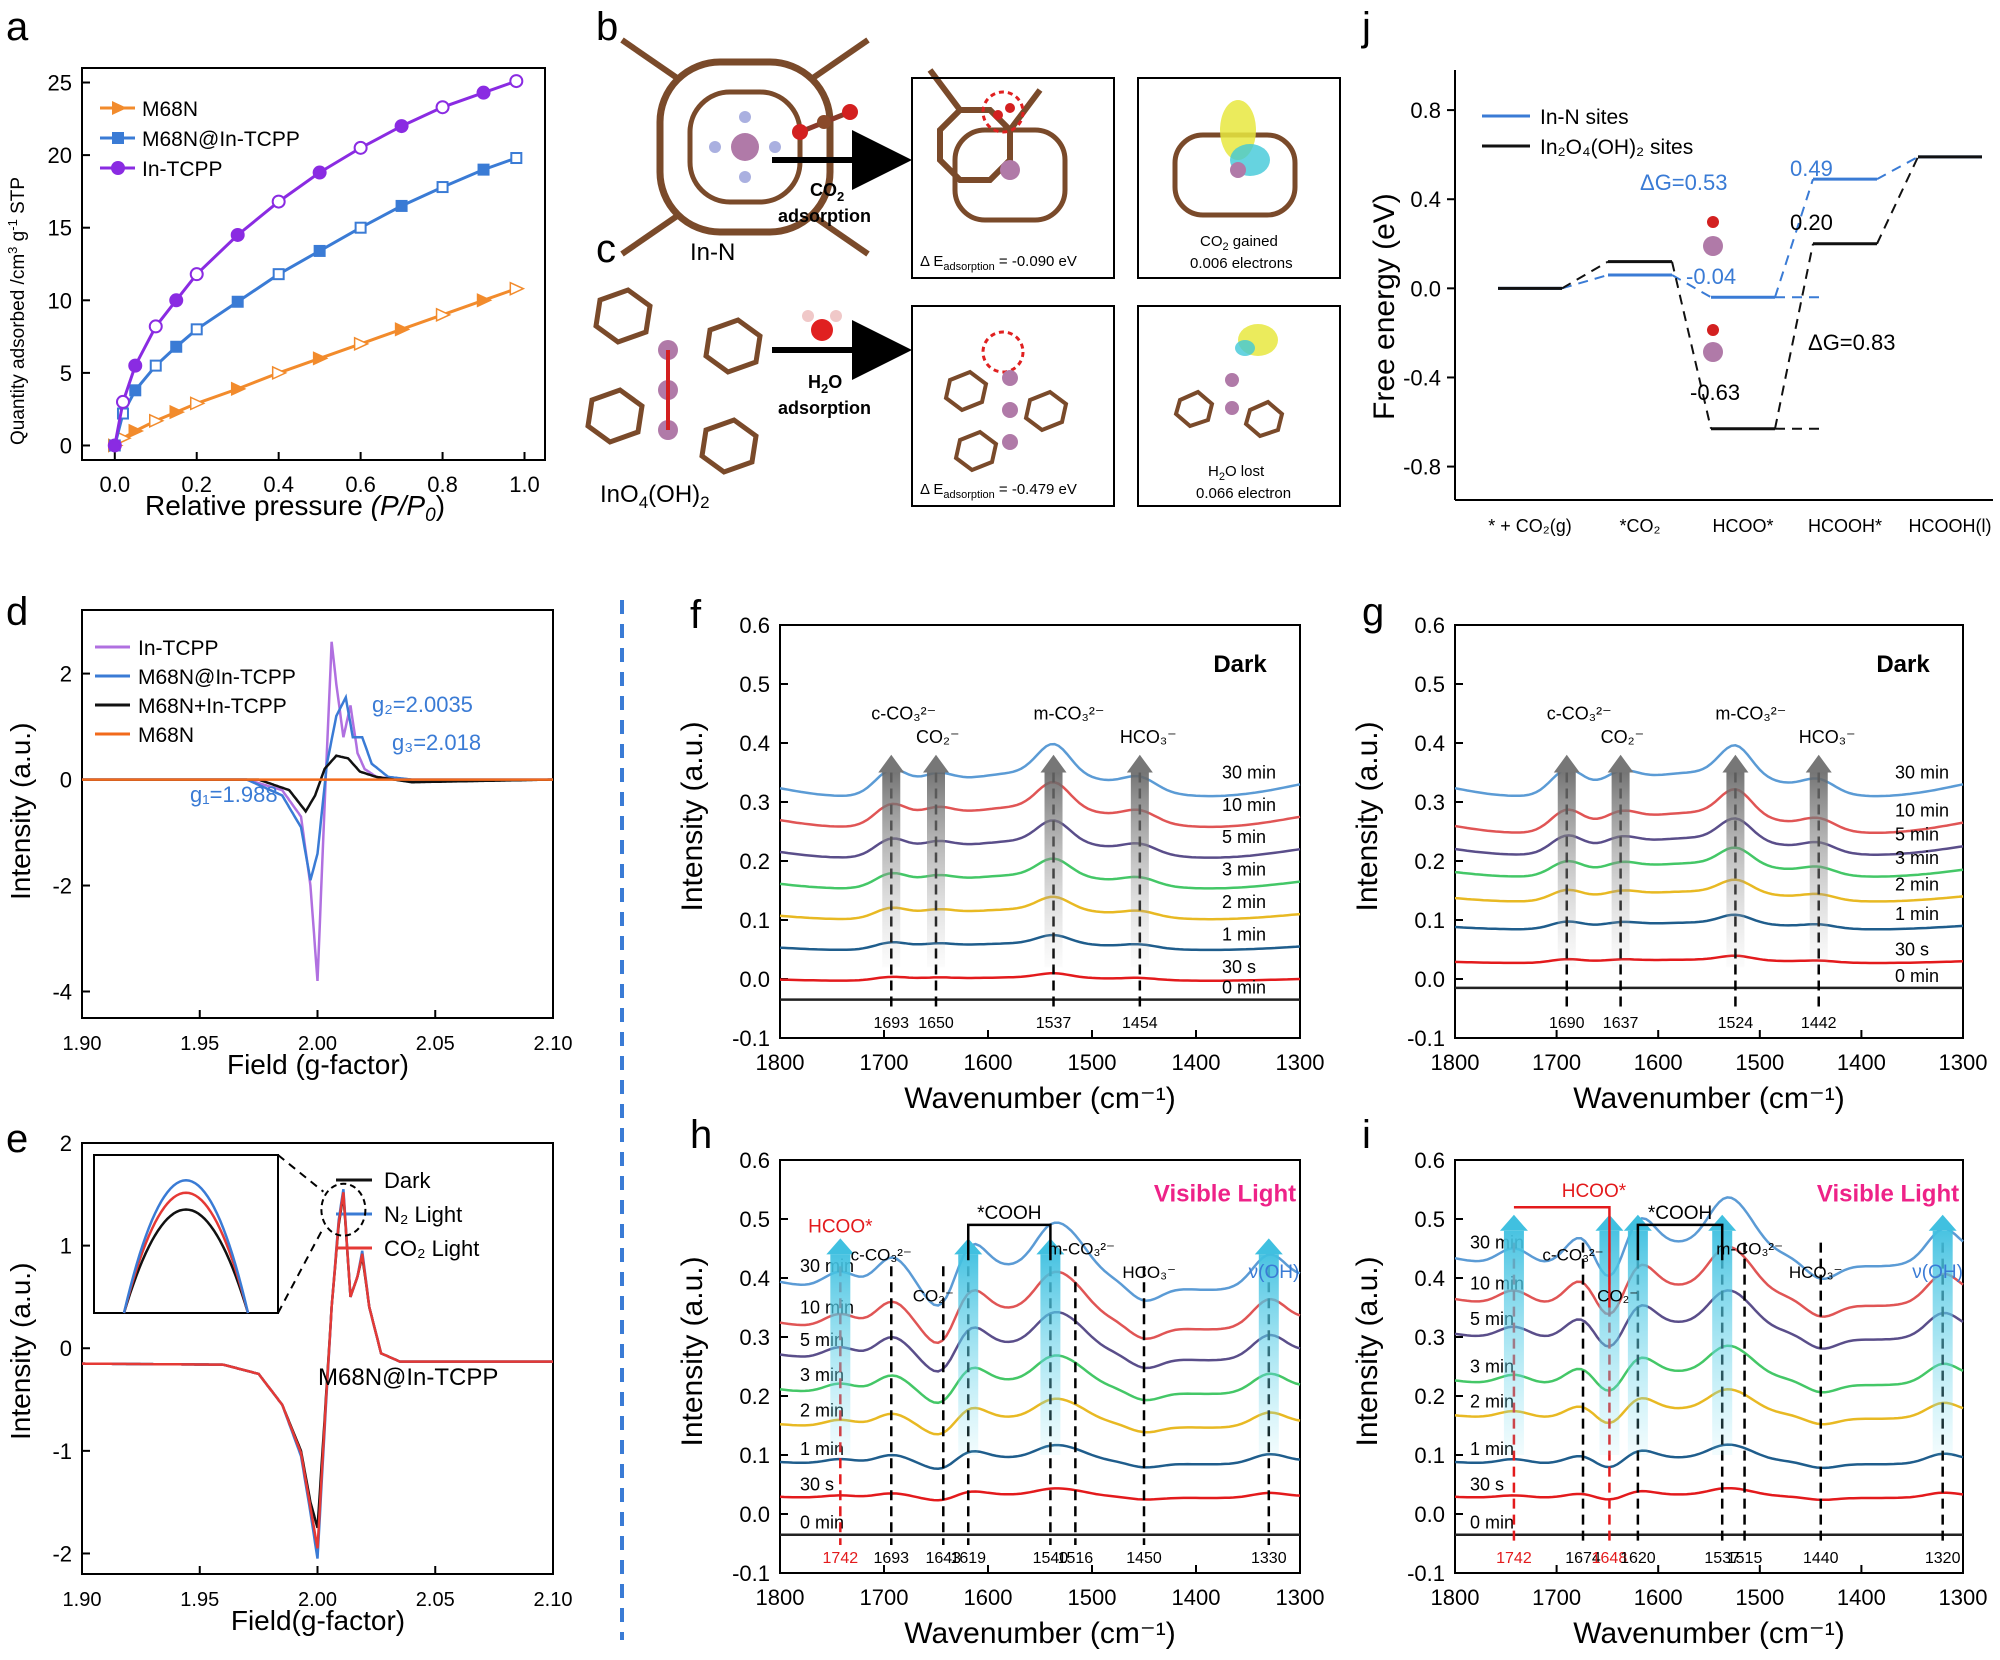  Describe the element at coordinates (1530, 526) in the screenshot. I see `j-category: * + CO₂(g)` at that location.